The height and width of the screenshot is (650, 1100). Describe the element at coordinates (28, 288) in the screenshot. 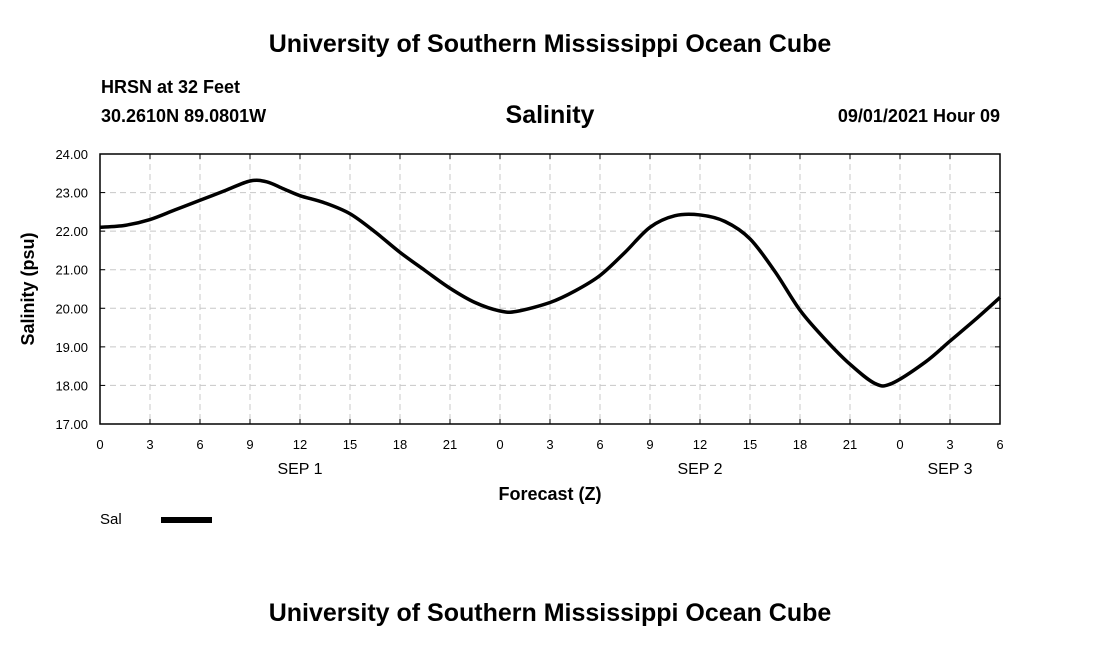

I see `y-axis-label: Salinity (psu)` at that location.